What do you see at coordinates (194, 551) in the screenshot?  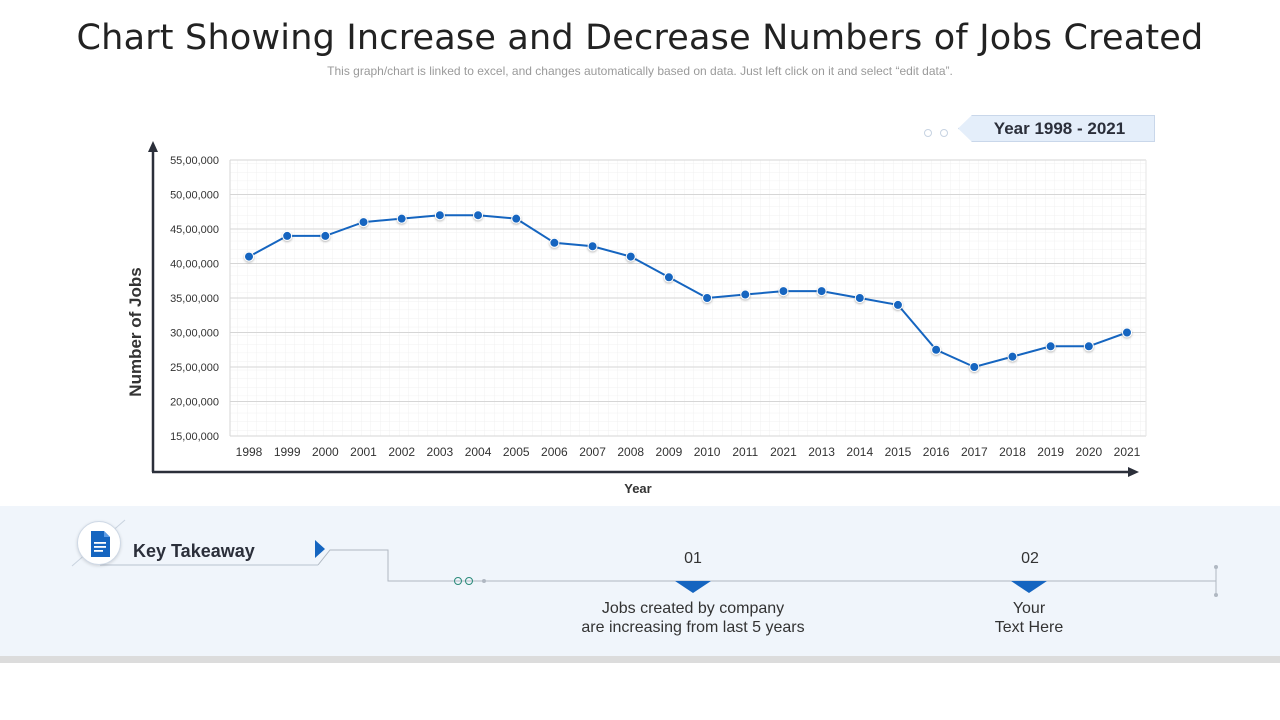 I see `key-takeaway-label: Key Takeaway` at bounding box center [194, 551].